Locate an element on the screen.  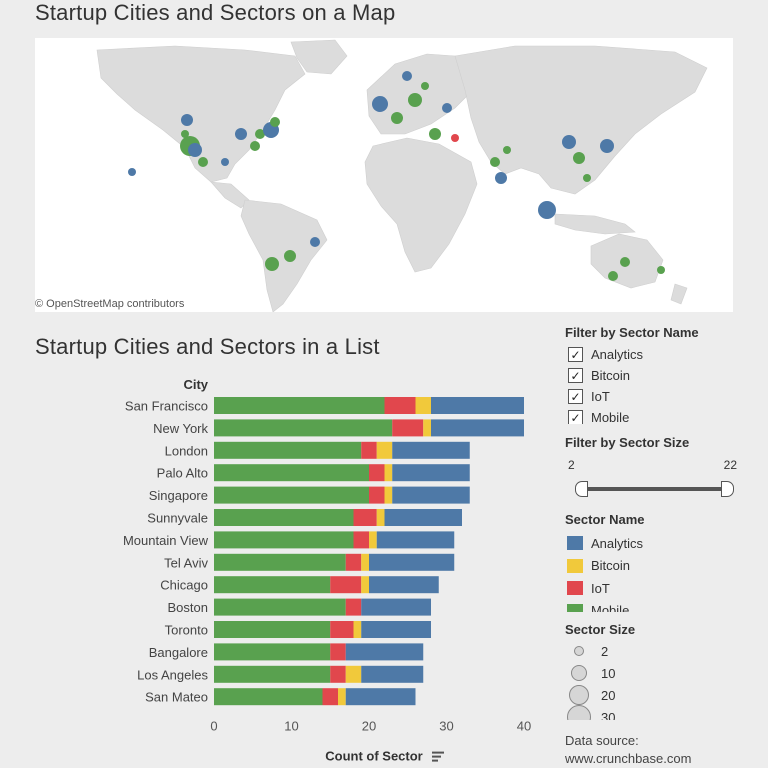
map-marker-shanghai is located at coordinates (579, 158).